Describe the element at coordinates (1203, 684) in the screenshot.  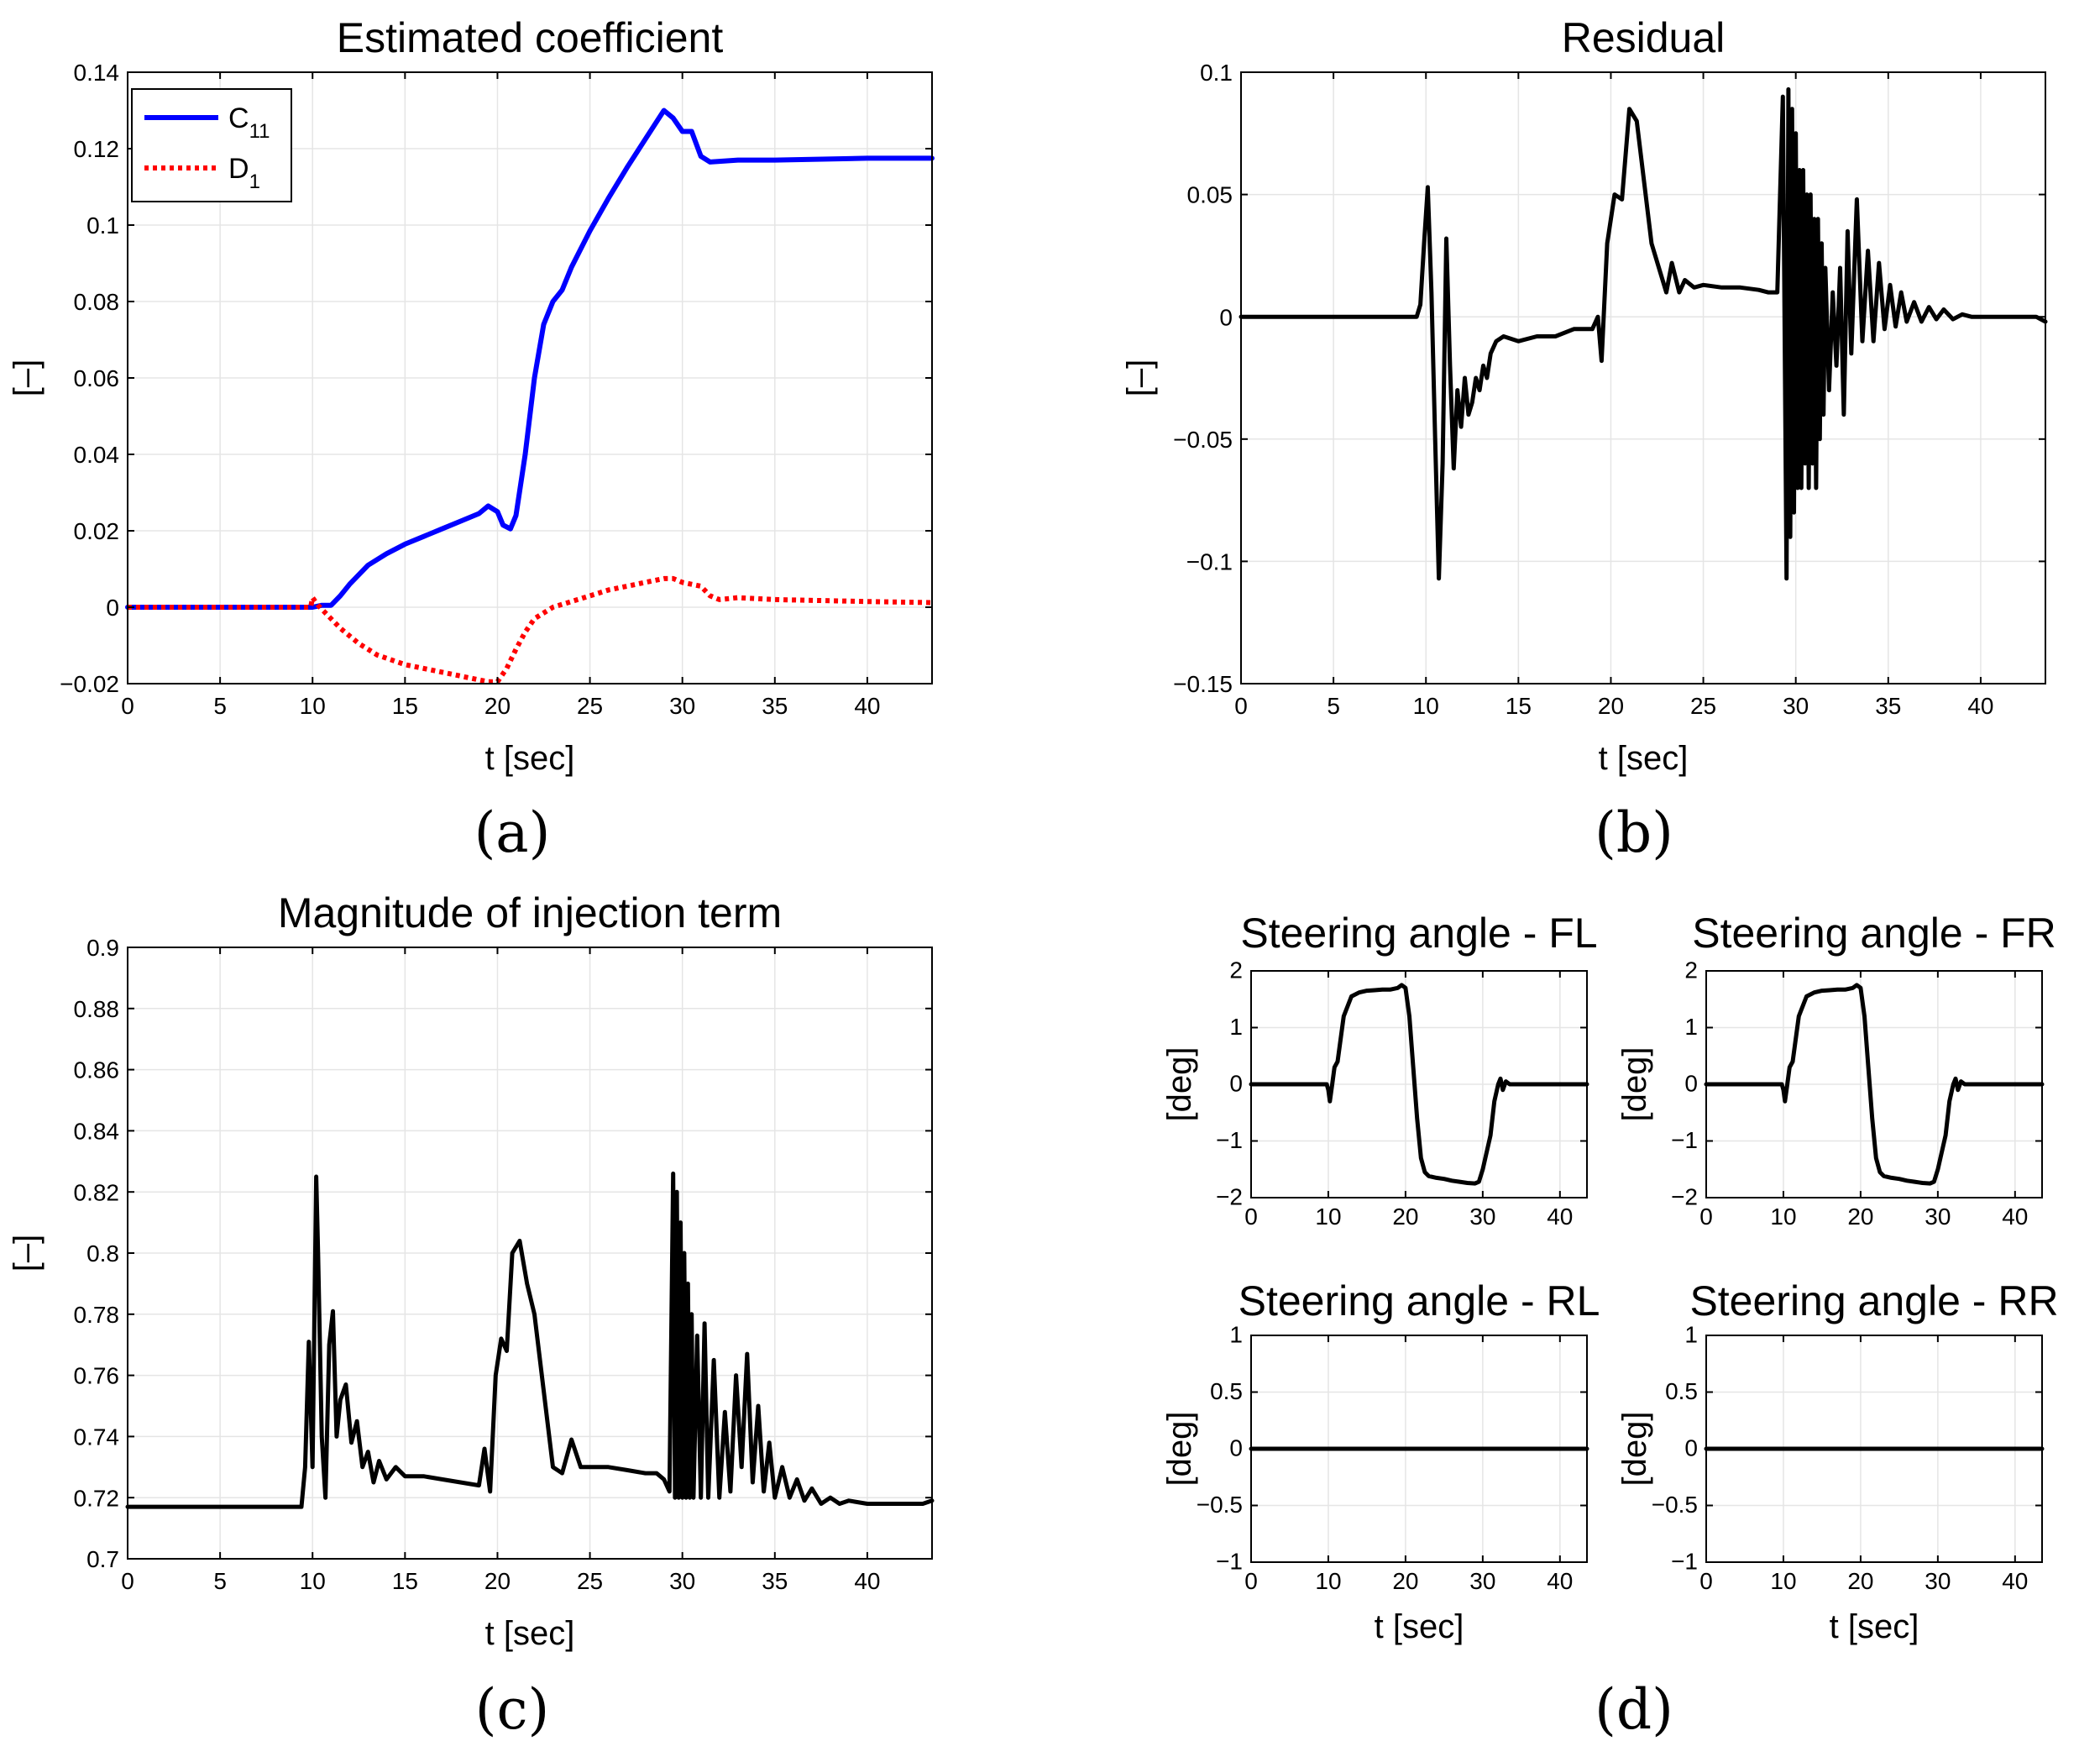
I see `y-tick-label: −0.15` at that location.